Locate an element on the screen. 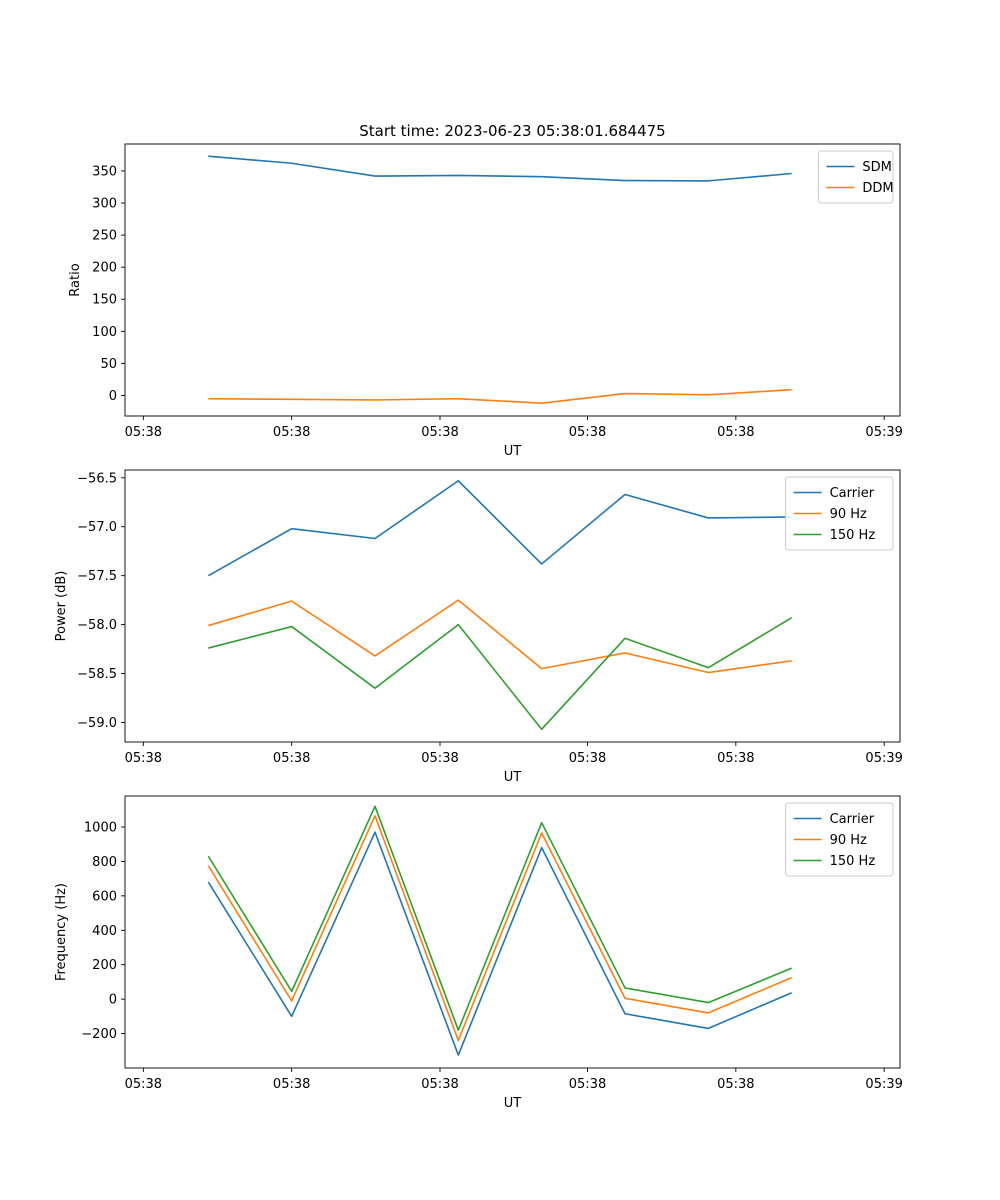  y-tick-label: 400 is located at coordinates (104, 931).